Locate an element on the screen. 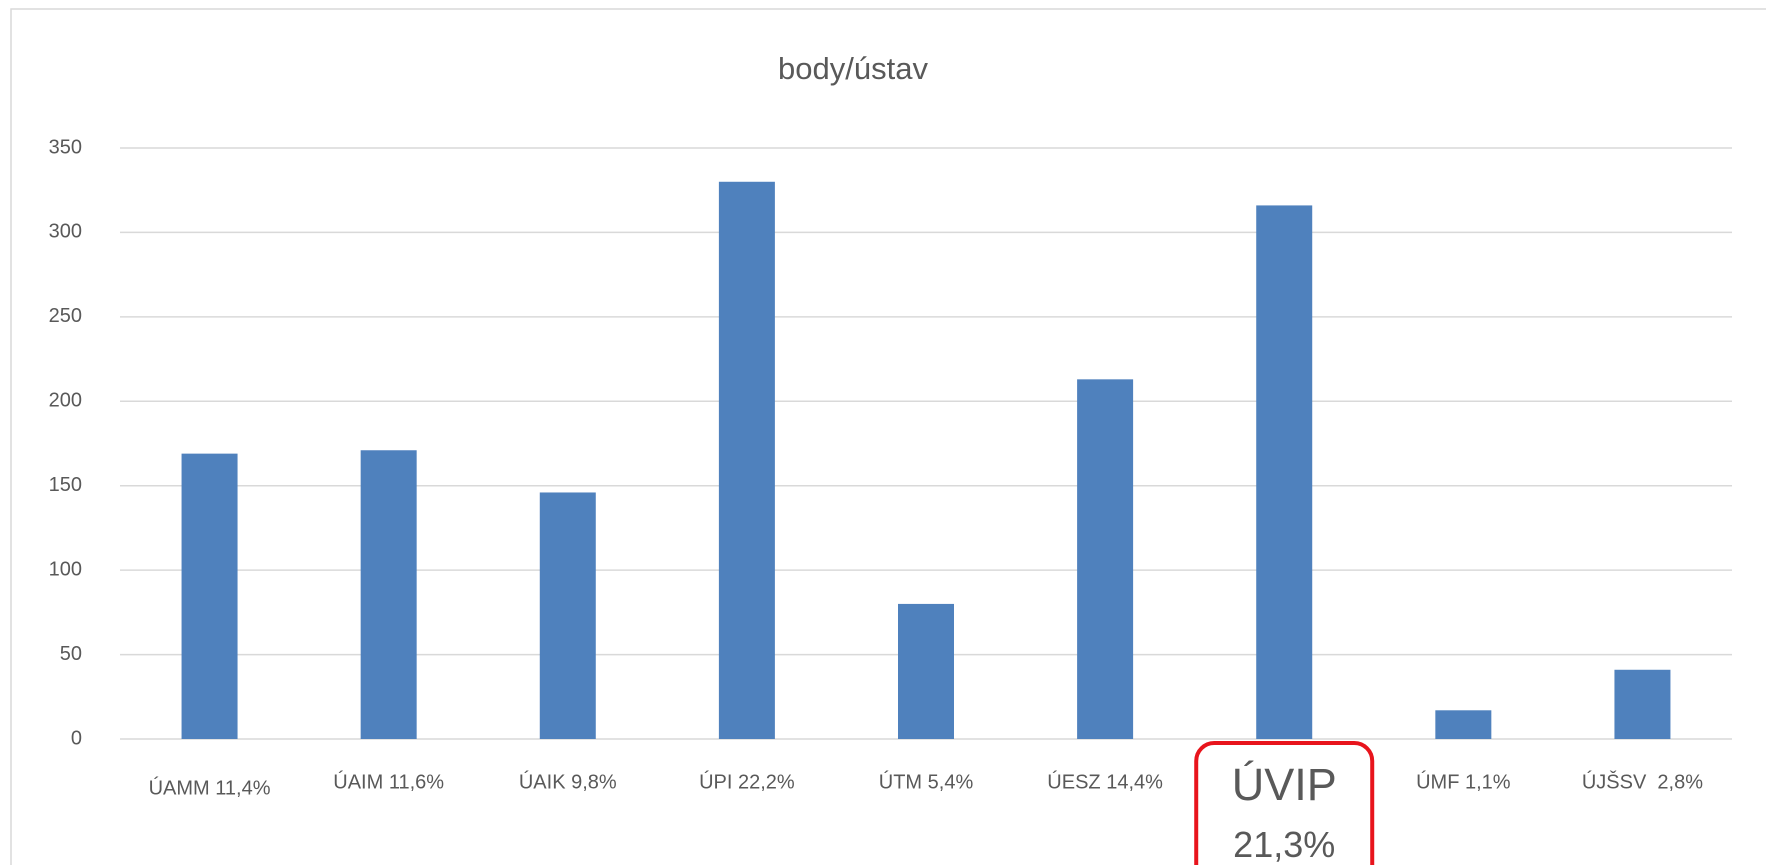 The image size is (1766, 865). x-tick-label: ÚPI 22,2% is located at coordinates (747, 781).